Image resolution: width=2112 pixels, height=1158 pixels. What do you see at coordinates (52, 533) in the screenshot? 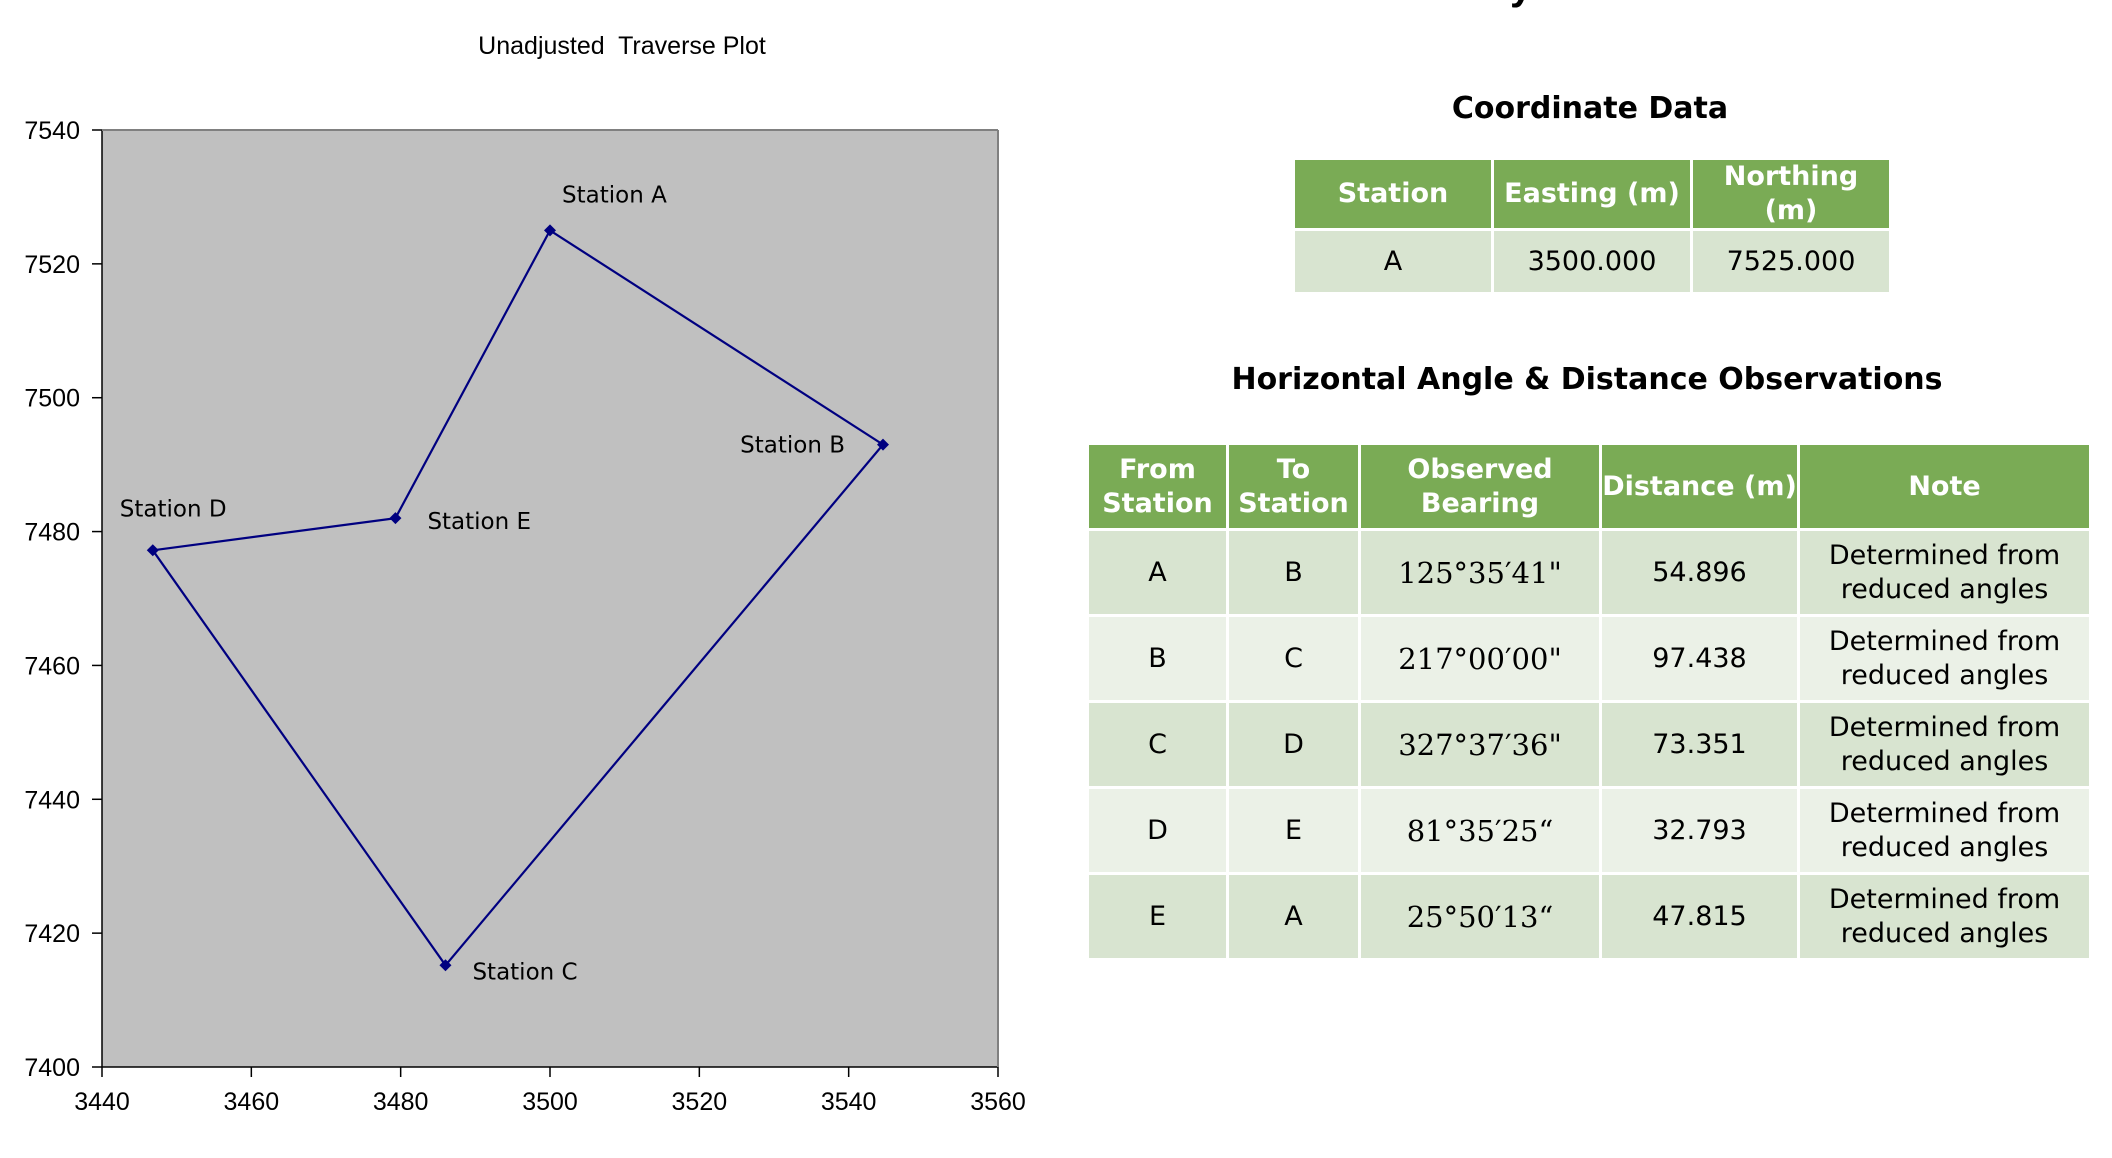
I see `y-tick-label: 7480` at bounding box center [52, 533].